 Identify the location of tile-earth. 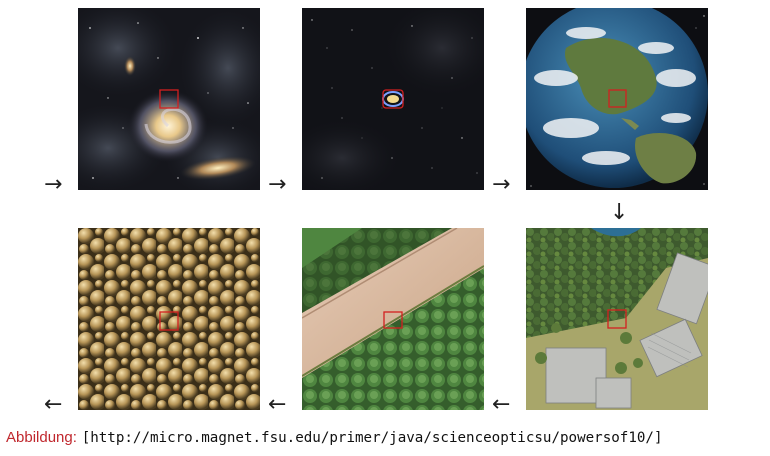
(617, 99).